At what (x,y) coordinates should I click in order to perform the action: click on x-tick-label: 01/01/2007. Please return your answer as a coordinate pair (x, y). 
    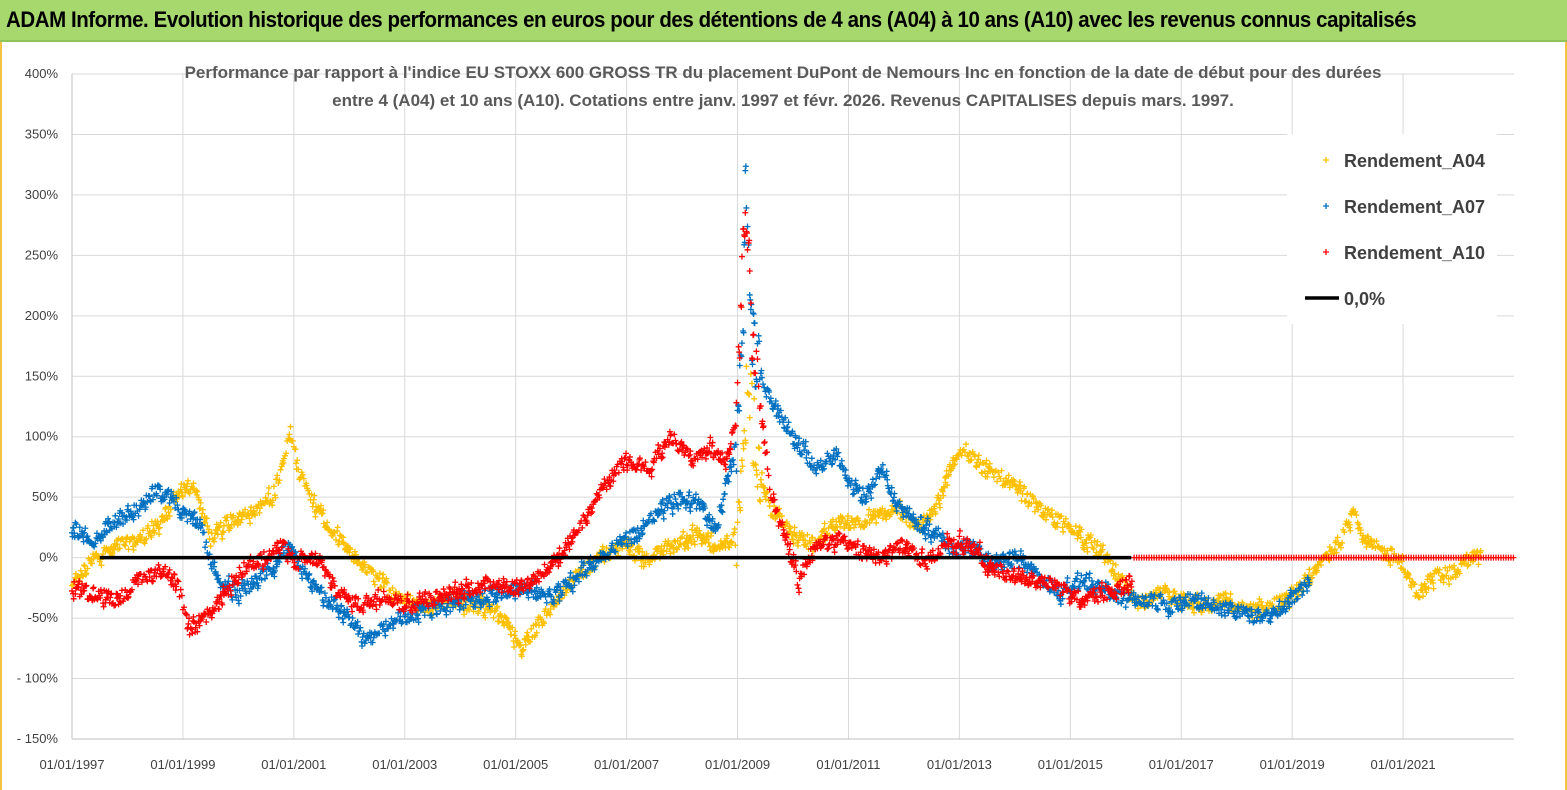
    Looking at the image, I should click on (626, 764).